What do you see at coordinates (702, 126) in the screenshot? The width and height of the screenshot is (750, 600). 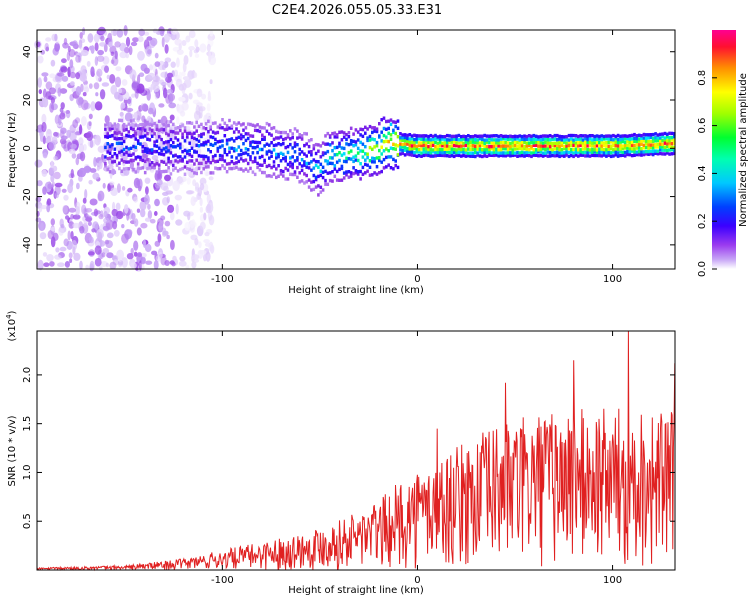 I see `colorbar-tick-label: 0.6` at bounding box center [702, 126].